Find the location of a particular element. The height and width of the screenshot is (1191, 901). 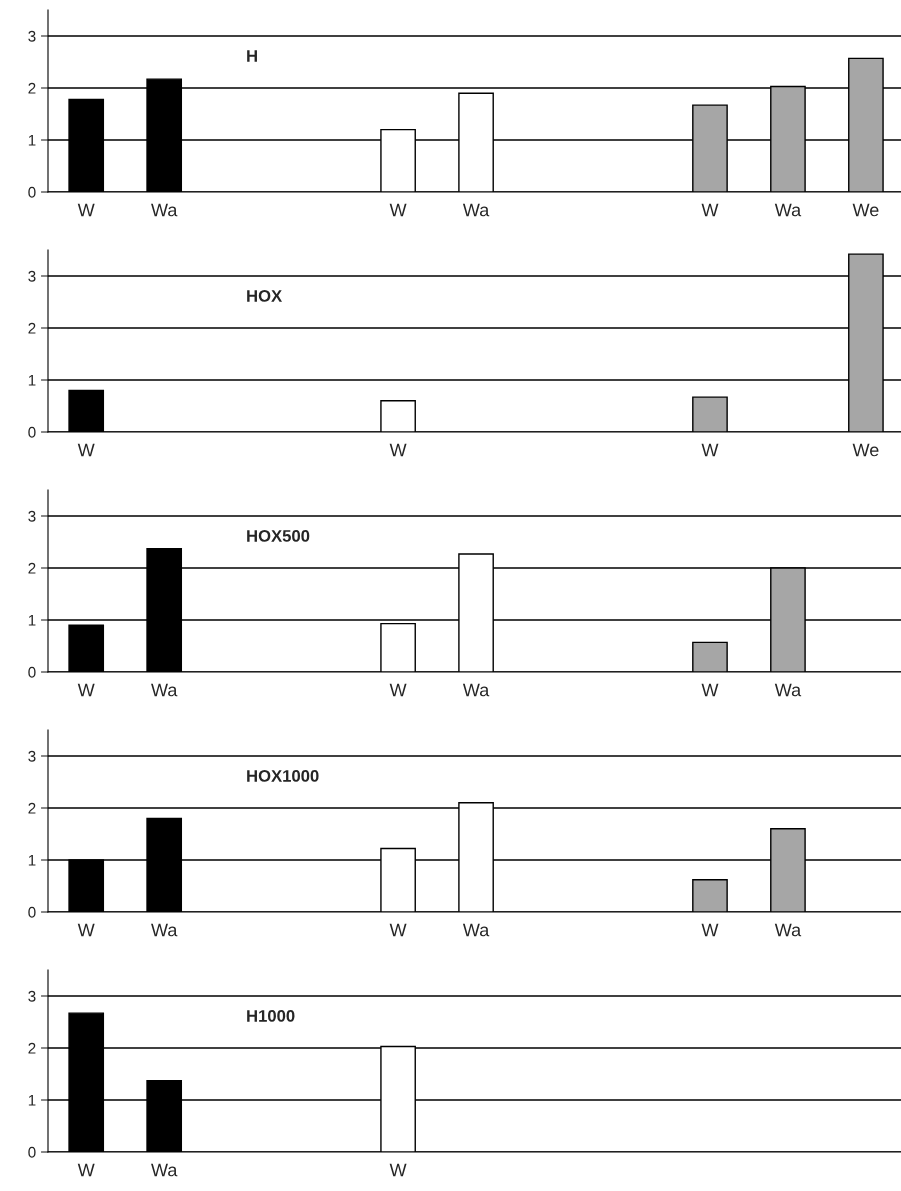

text: H is located at coordinates (252, 56).